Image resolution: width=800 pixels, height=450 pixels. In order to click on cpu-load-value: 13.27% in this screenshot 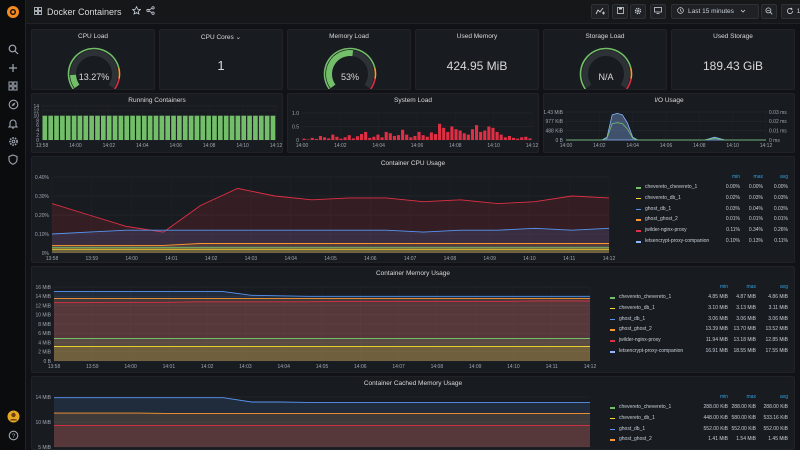, I will do `click(94, 77)`.